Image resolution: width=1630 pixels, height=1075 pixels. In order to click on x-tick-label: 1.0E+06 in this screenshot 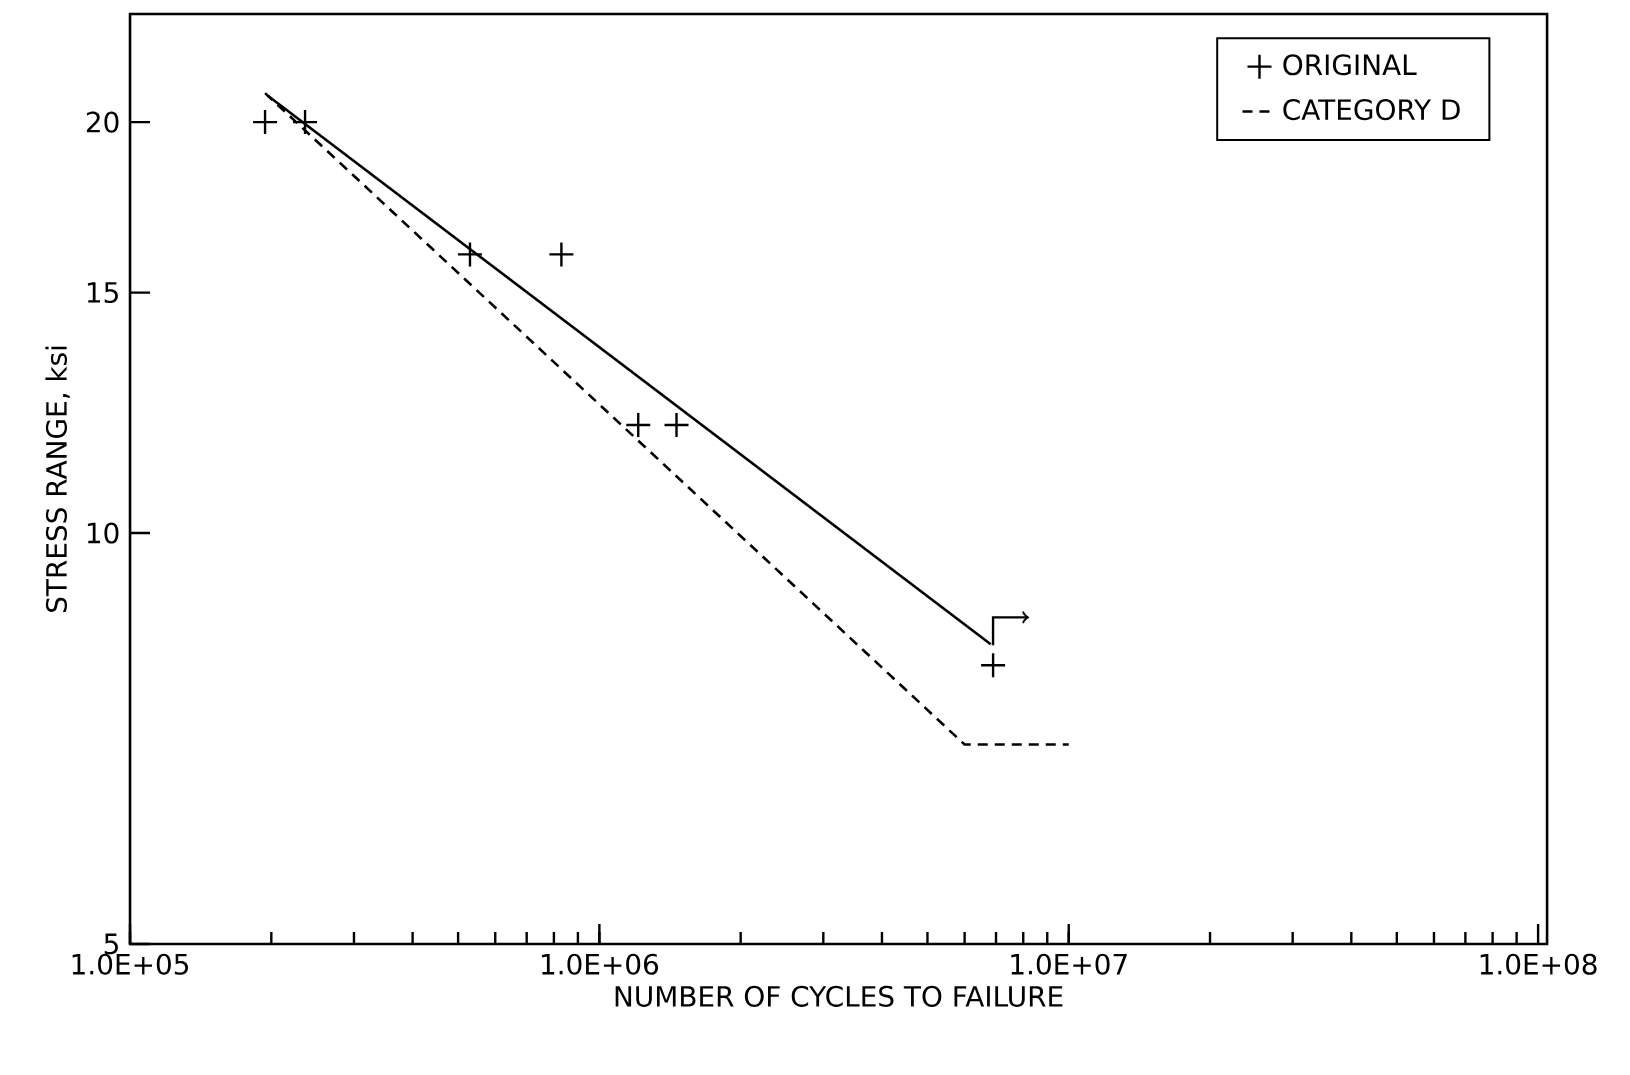, I will do `click(600, 964)`.